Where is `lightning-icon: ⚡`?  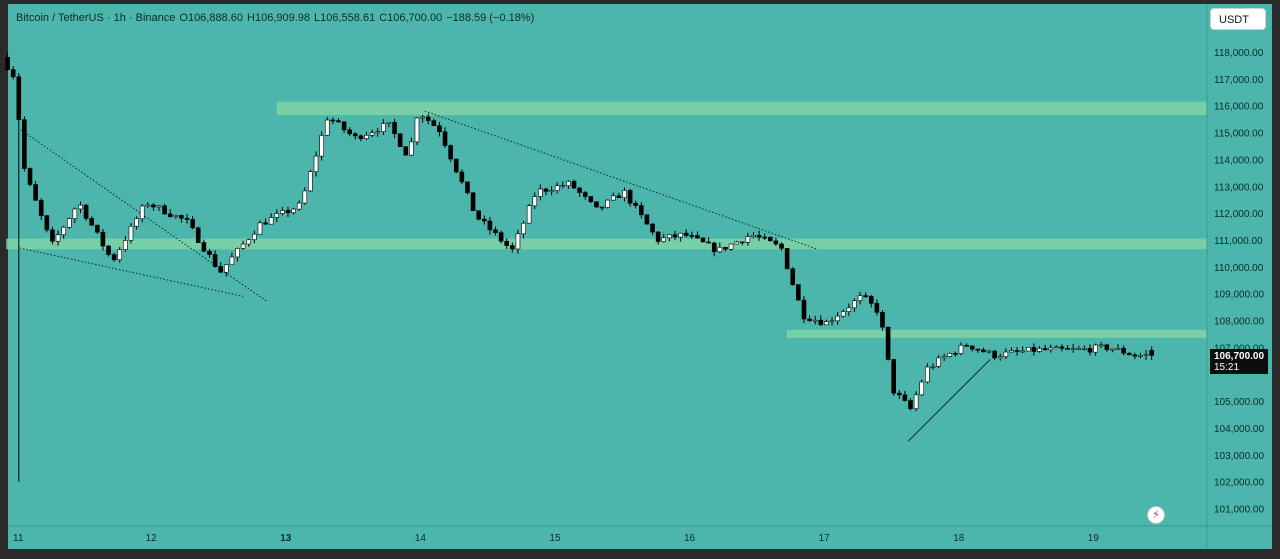 lightning-icon: ⚡ is located at coordinates (1156, 515).